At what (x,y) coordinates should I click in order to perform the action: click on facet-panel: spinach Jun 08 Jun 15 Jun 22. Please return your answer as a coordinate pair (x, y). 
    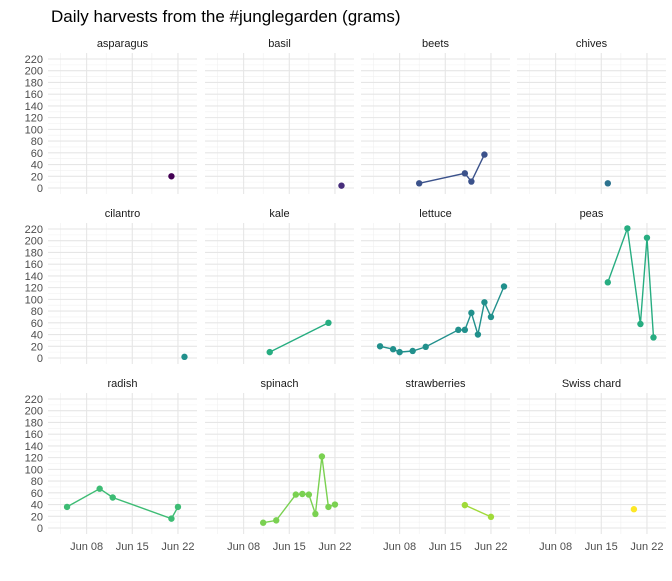
    Looking at the image, I should click on (279, 465).